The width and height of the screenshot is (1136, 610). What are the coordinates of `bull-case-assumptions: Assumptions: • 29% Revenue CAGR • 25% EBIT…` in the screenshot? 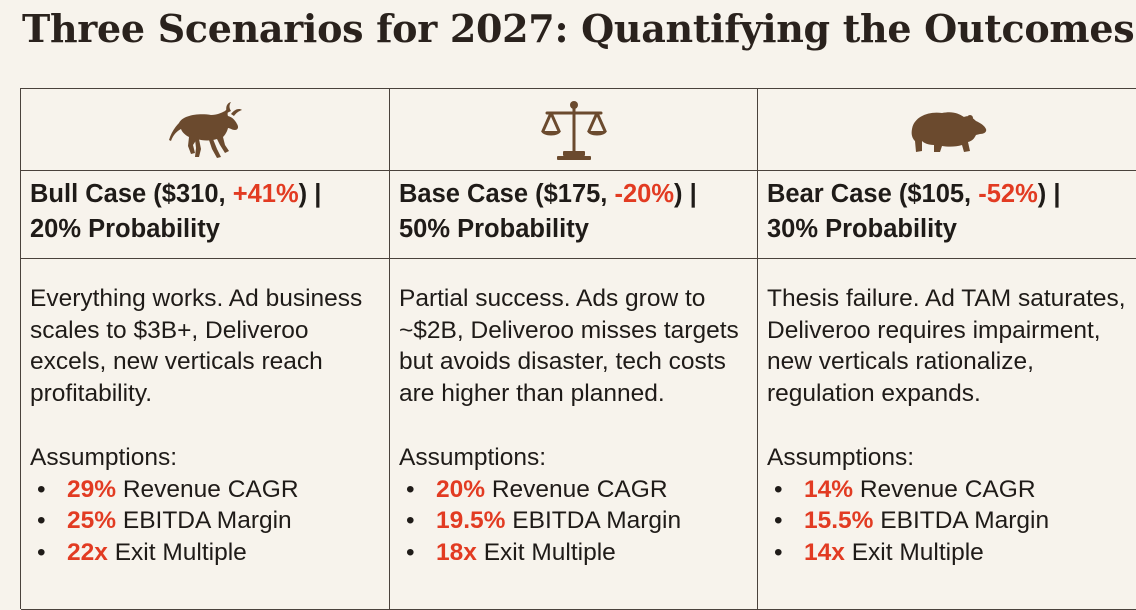 It's located at (207, 505).